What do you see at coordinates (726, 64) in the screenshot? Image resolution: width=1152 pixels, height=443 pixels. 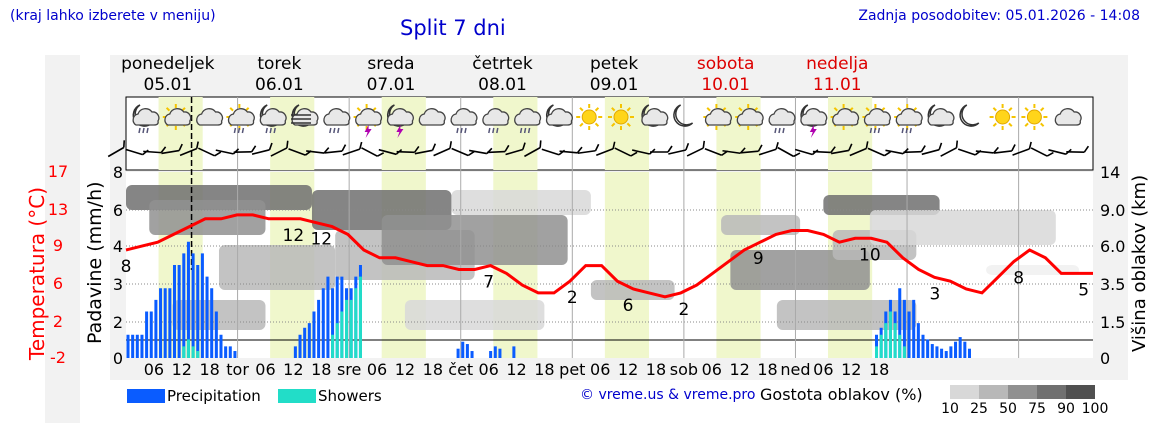 I see `day-name-label: sobota` at bounding box center [726, 64].